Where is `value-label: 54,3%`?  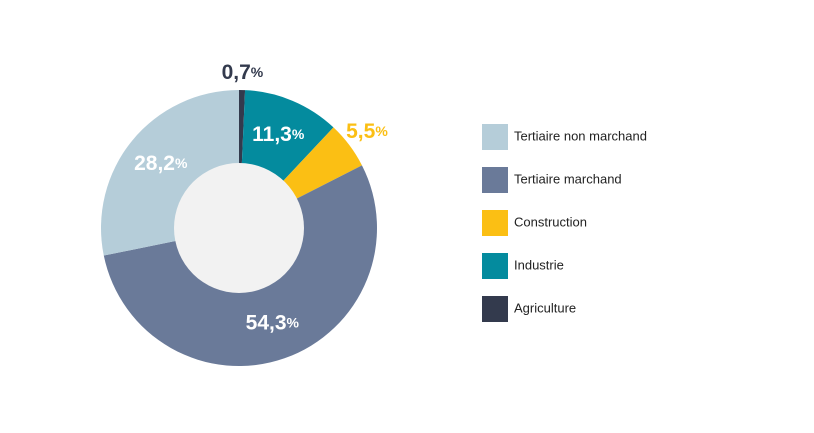 value-label: 54,3% is located at coordinates (273, 322).